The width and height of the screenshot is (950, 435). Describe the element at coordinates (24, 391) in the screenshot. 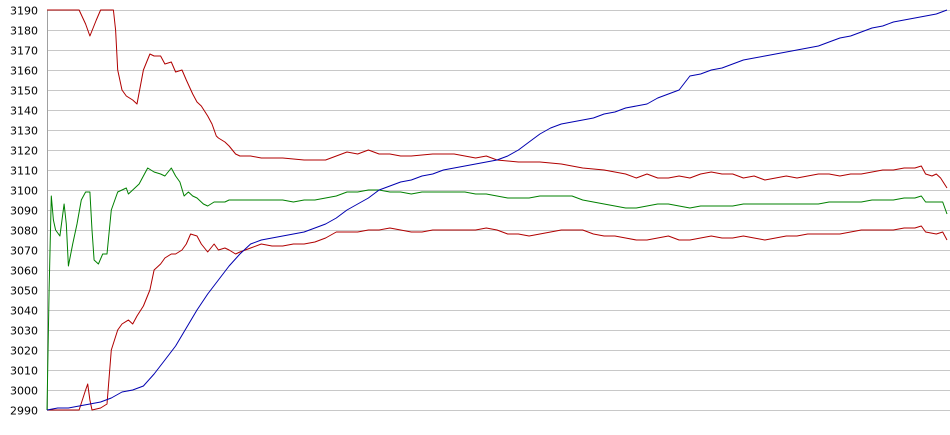

I see `y-tick-label-3000: 3000` at that location.